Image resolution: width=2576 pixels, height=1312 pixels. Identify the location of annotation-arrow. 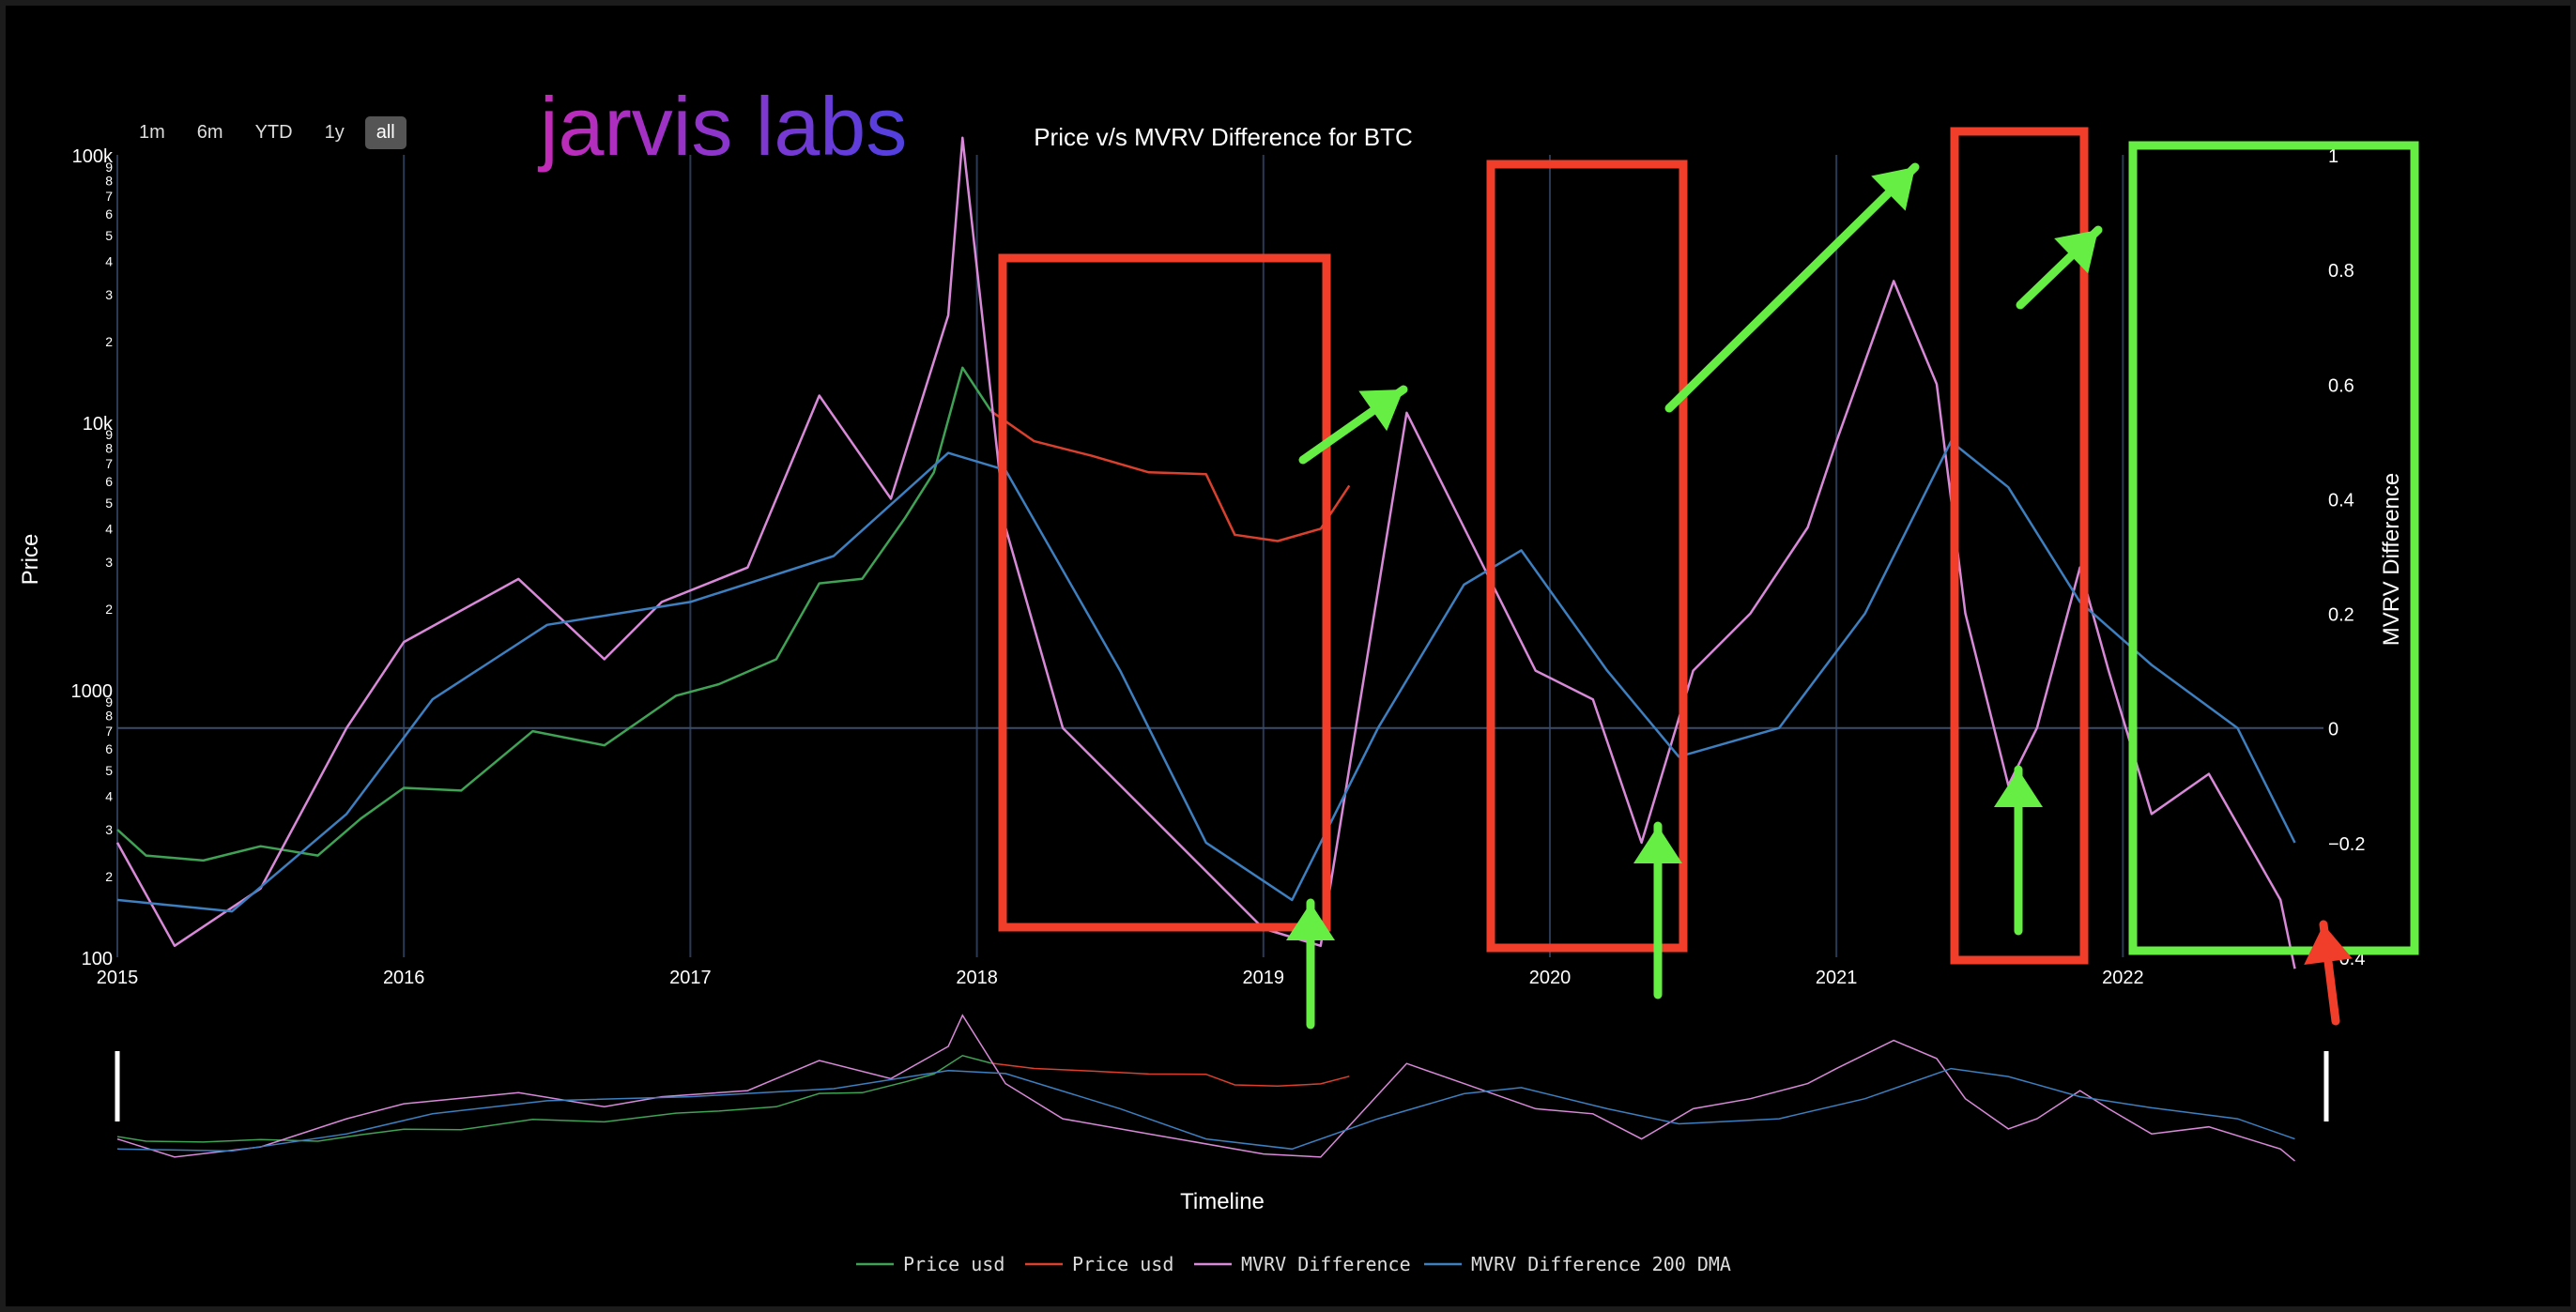
(1792, 287).